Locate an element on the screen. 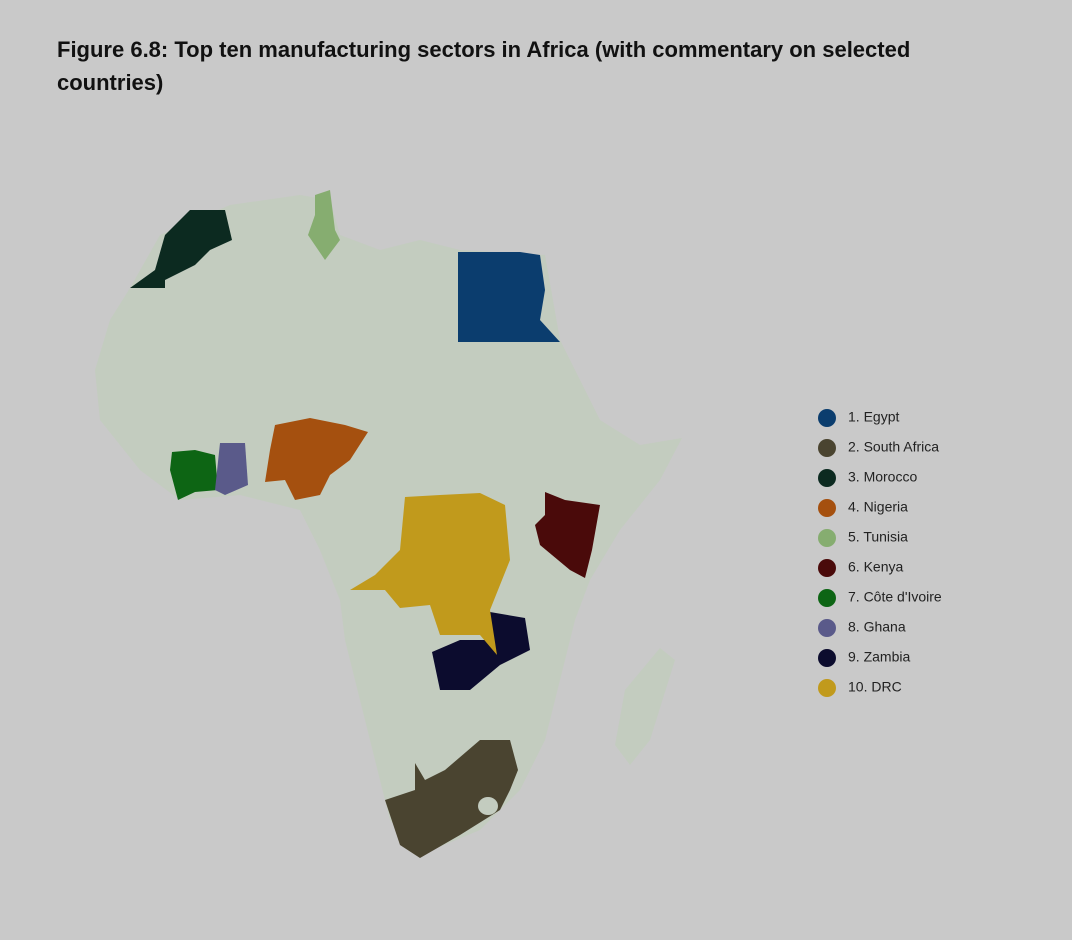 Image resolution: width=1072 pixels, height=940 pixels. legend-label: 6. Kenya is located at coordinates (875, 567).